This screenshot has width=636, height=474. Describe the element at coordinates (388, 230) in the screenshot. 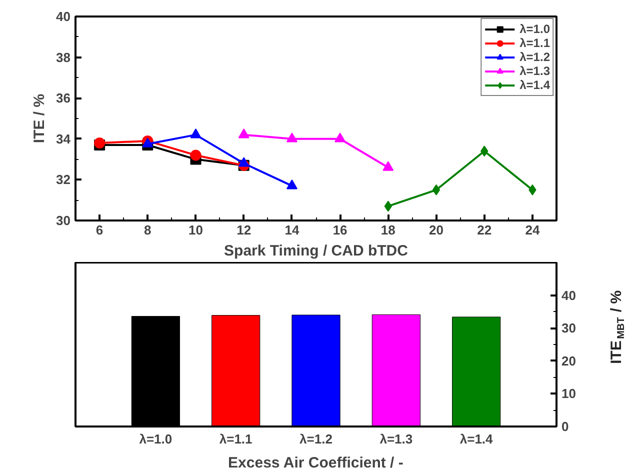

I see `x-tick-label: 18` at that location.